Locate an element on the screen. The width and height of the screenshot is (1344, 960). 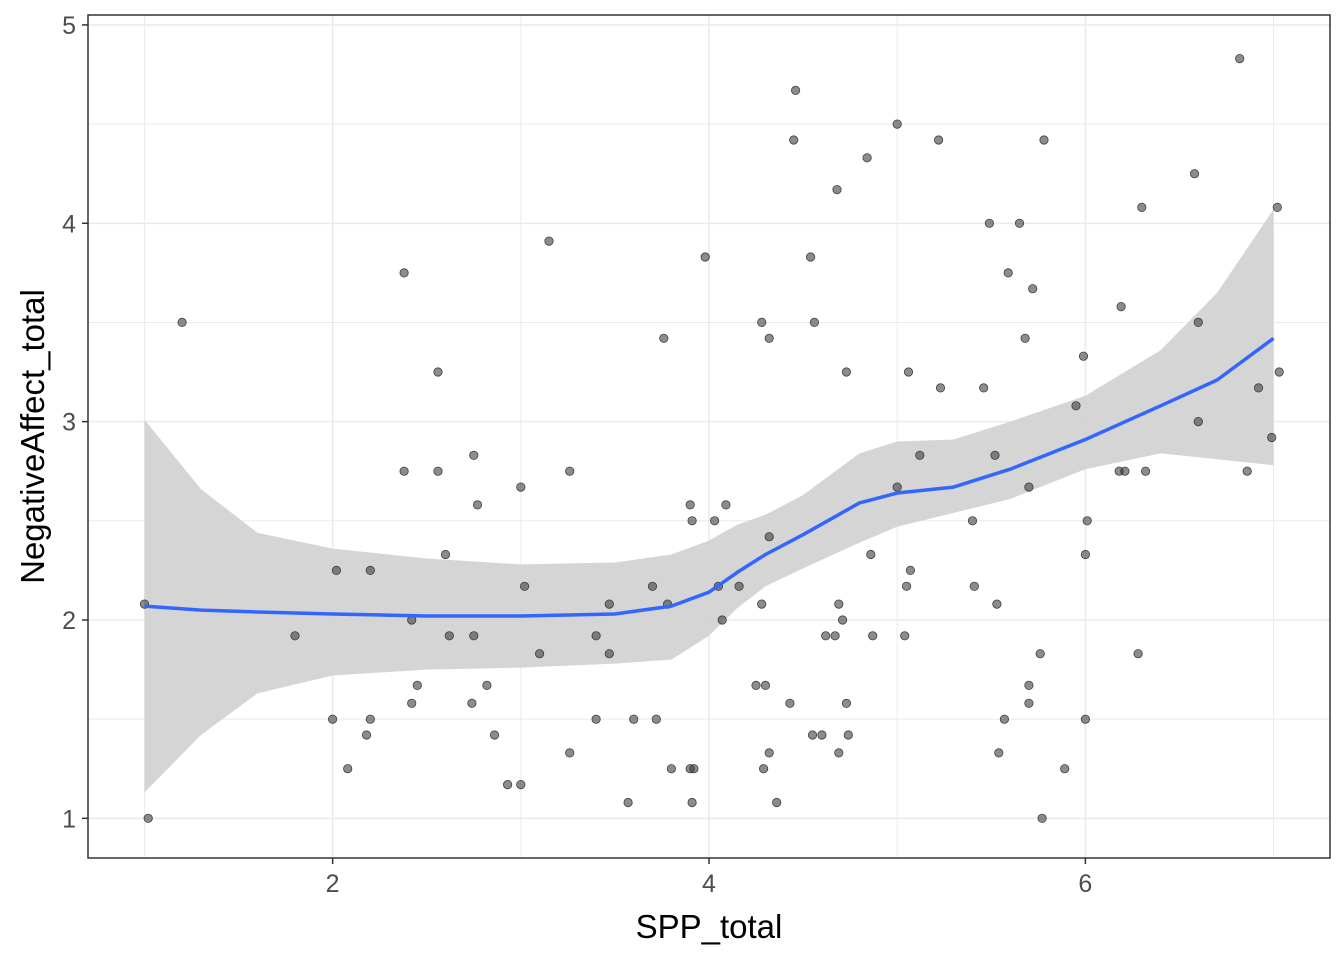
x-axis-ticks: 2 4 6 is located at coordinates (709, 878).